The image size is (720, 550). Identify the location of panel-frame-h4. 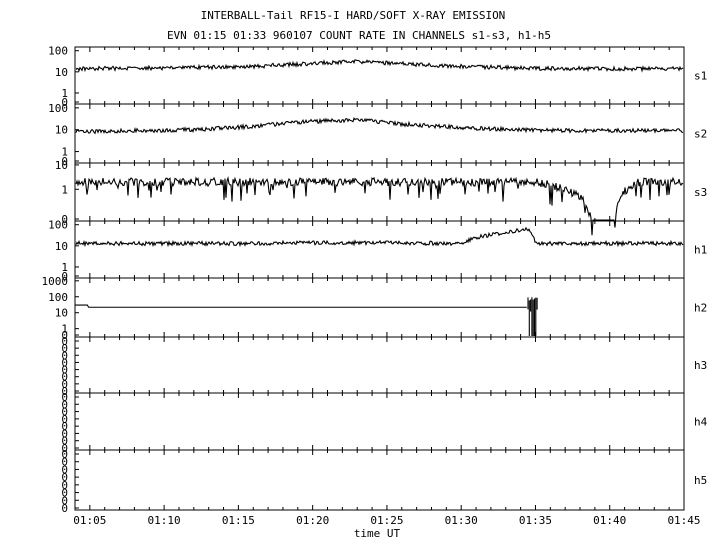
(379, 421).